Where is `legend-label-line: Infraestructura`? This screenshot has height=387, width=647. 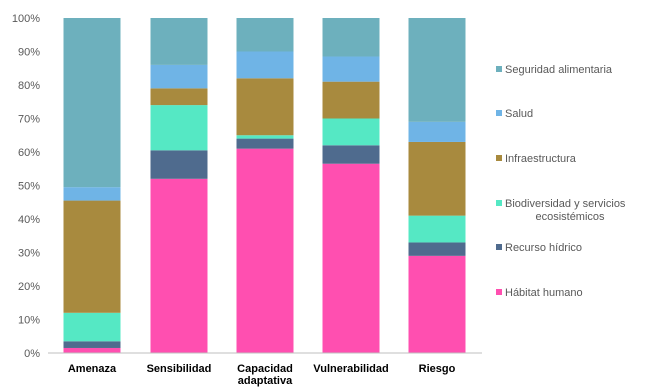 legend-label-line: Infraestructura is located at coordinates (541, 159).